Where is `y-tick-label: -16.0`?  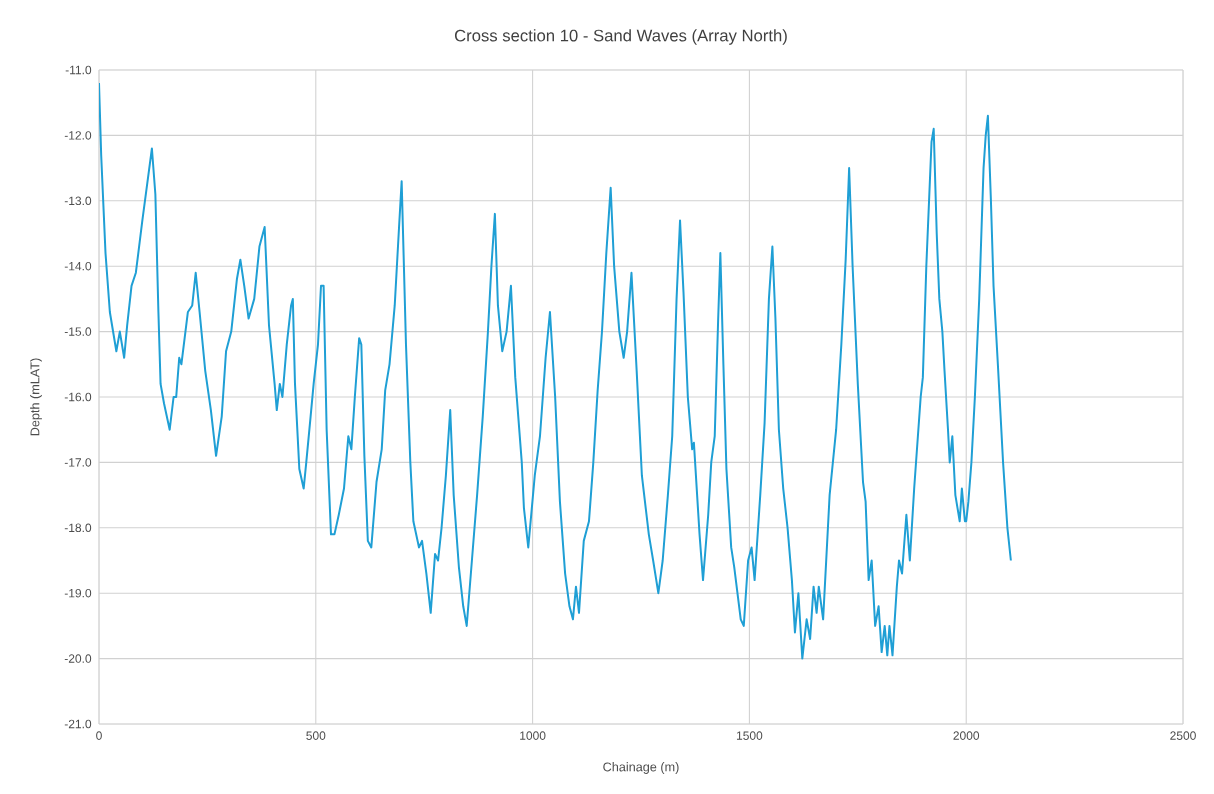
y-tick-label: -16.0 is located at coordinates (78, 397).